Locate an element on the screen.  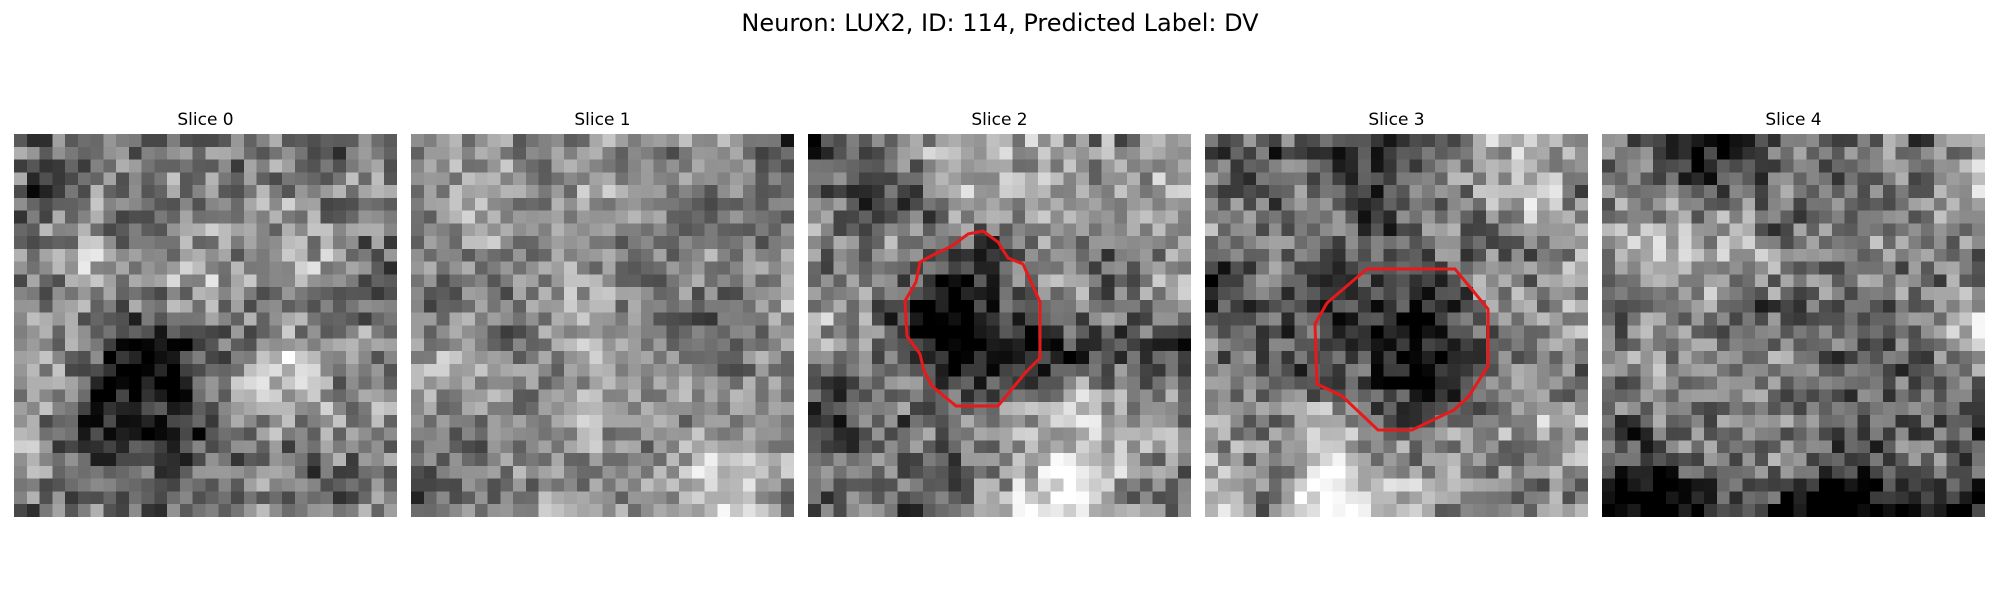
slice-4-grayscale-image is located at coordinates (1793, 325).